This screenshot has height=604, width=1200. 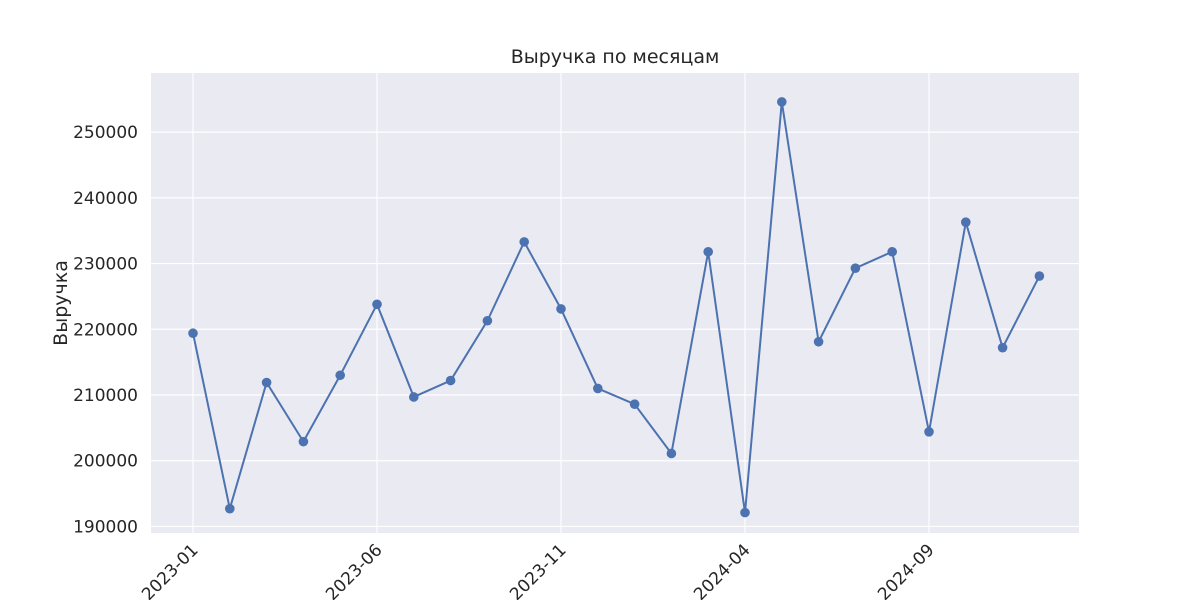 I want to click on x-tick-label: 2023-01, so click(x=170, y=570).